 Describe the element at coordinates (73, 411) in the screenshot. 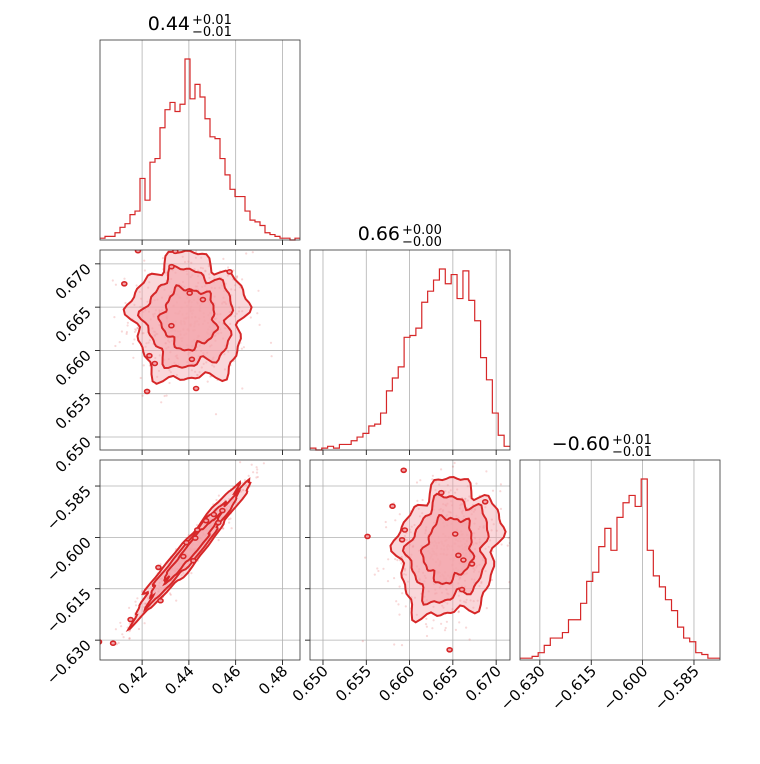

I see `y-tick-label: 0.655` at that location.